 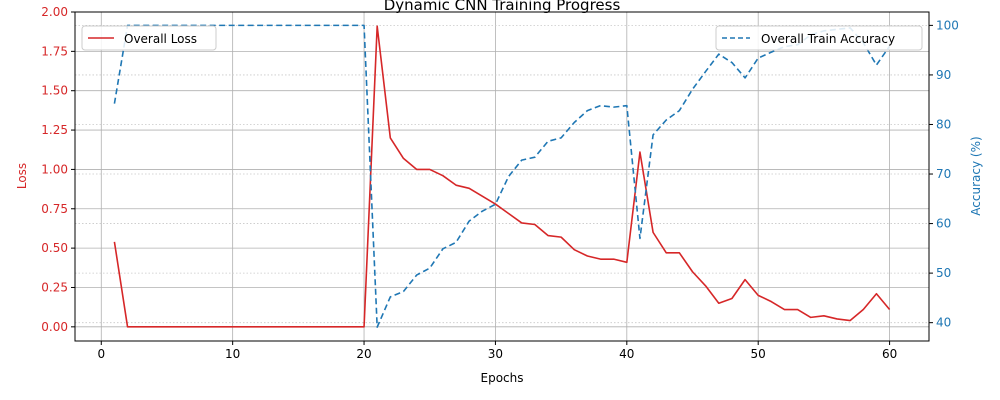 What do you see at coordinates (943, 75) in the screenshot?
I see `y-tick-label-right: 90` at bounding box center [943, 75].